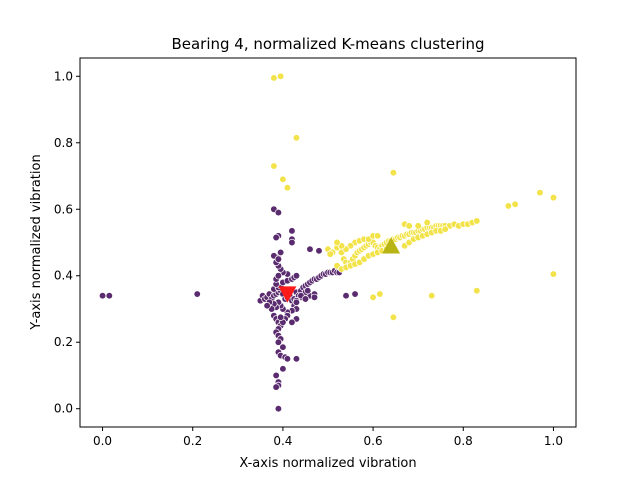 The width and height of the screenshot is (640, 480). I want to click on y-tick-label: 0.6, so click(63, 209).